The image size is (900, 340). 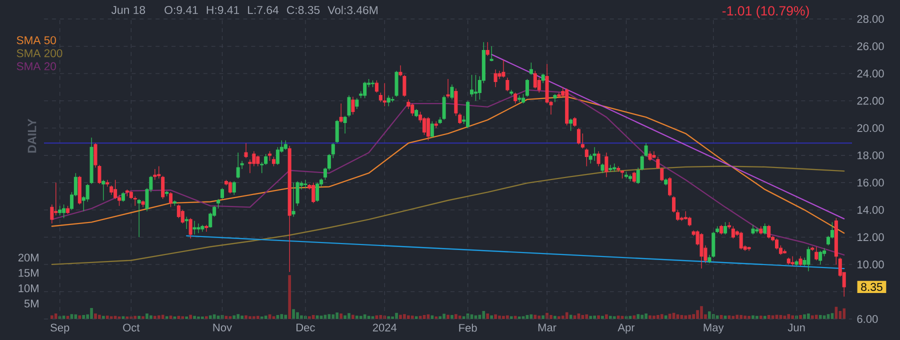 What do you see at coordinates (32, 135) in the screenshot?
I see `text: DAILY` at bounding box center [32, 135].